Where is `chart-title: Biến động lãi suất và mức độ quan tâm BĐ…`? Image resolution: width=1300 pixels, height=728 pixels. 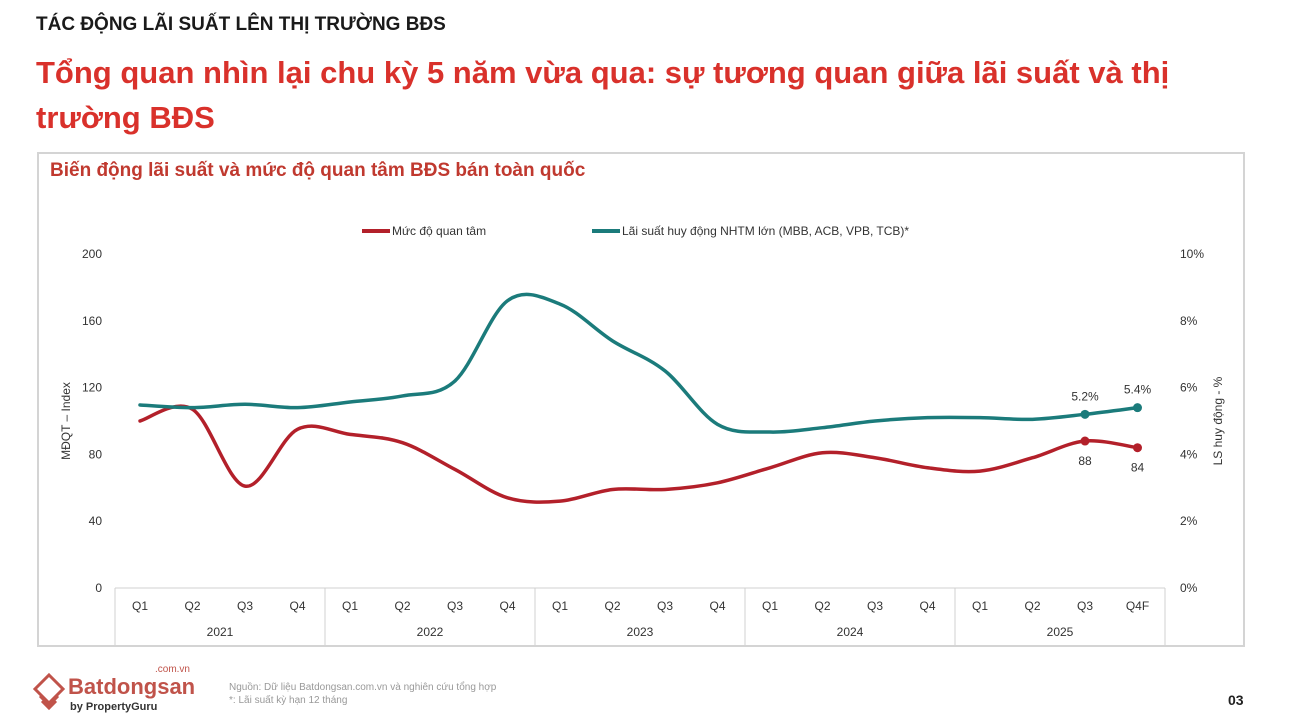
chart-title: Biến động lãi suất và mức độ quan tâm BĐ… is located at coordinates (318, 170).